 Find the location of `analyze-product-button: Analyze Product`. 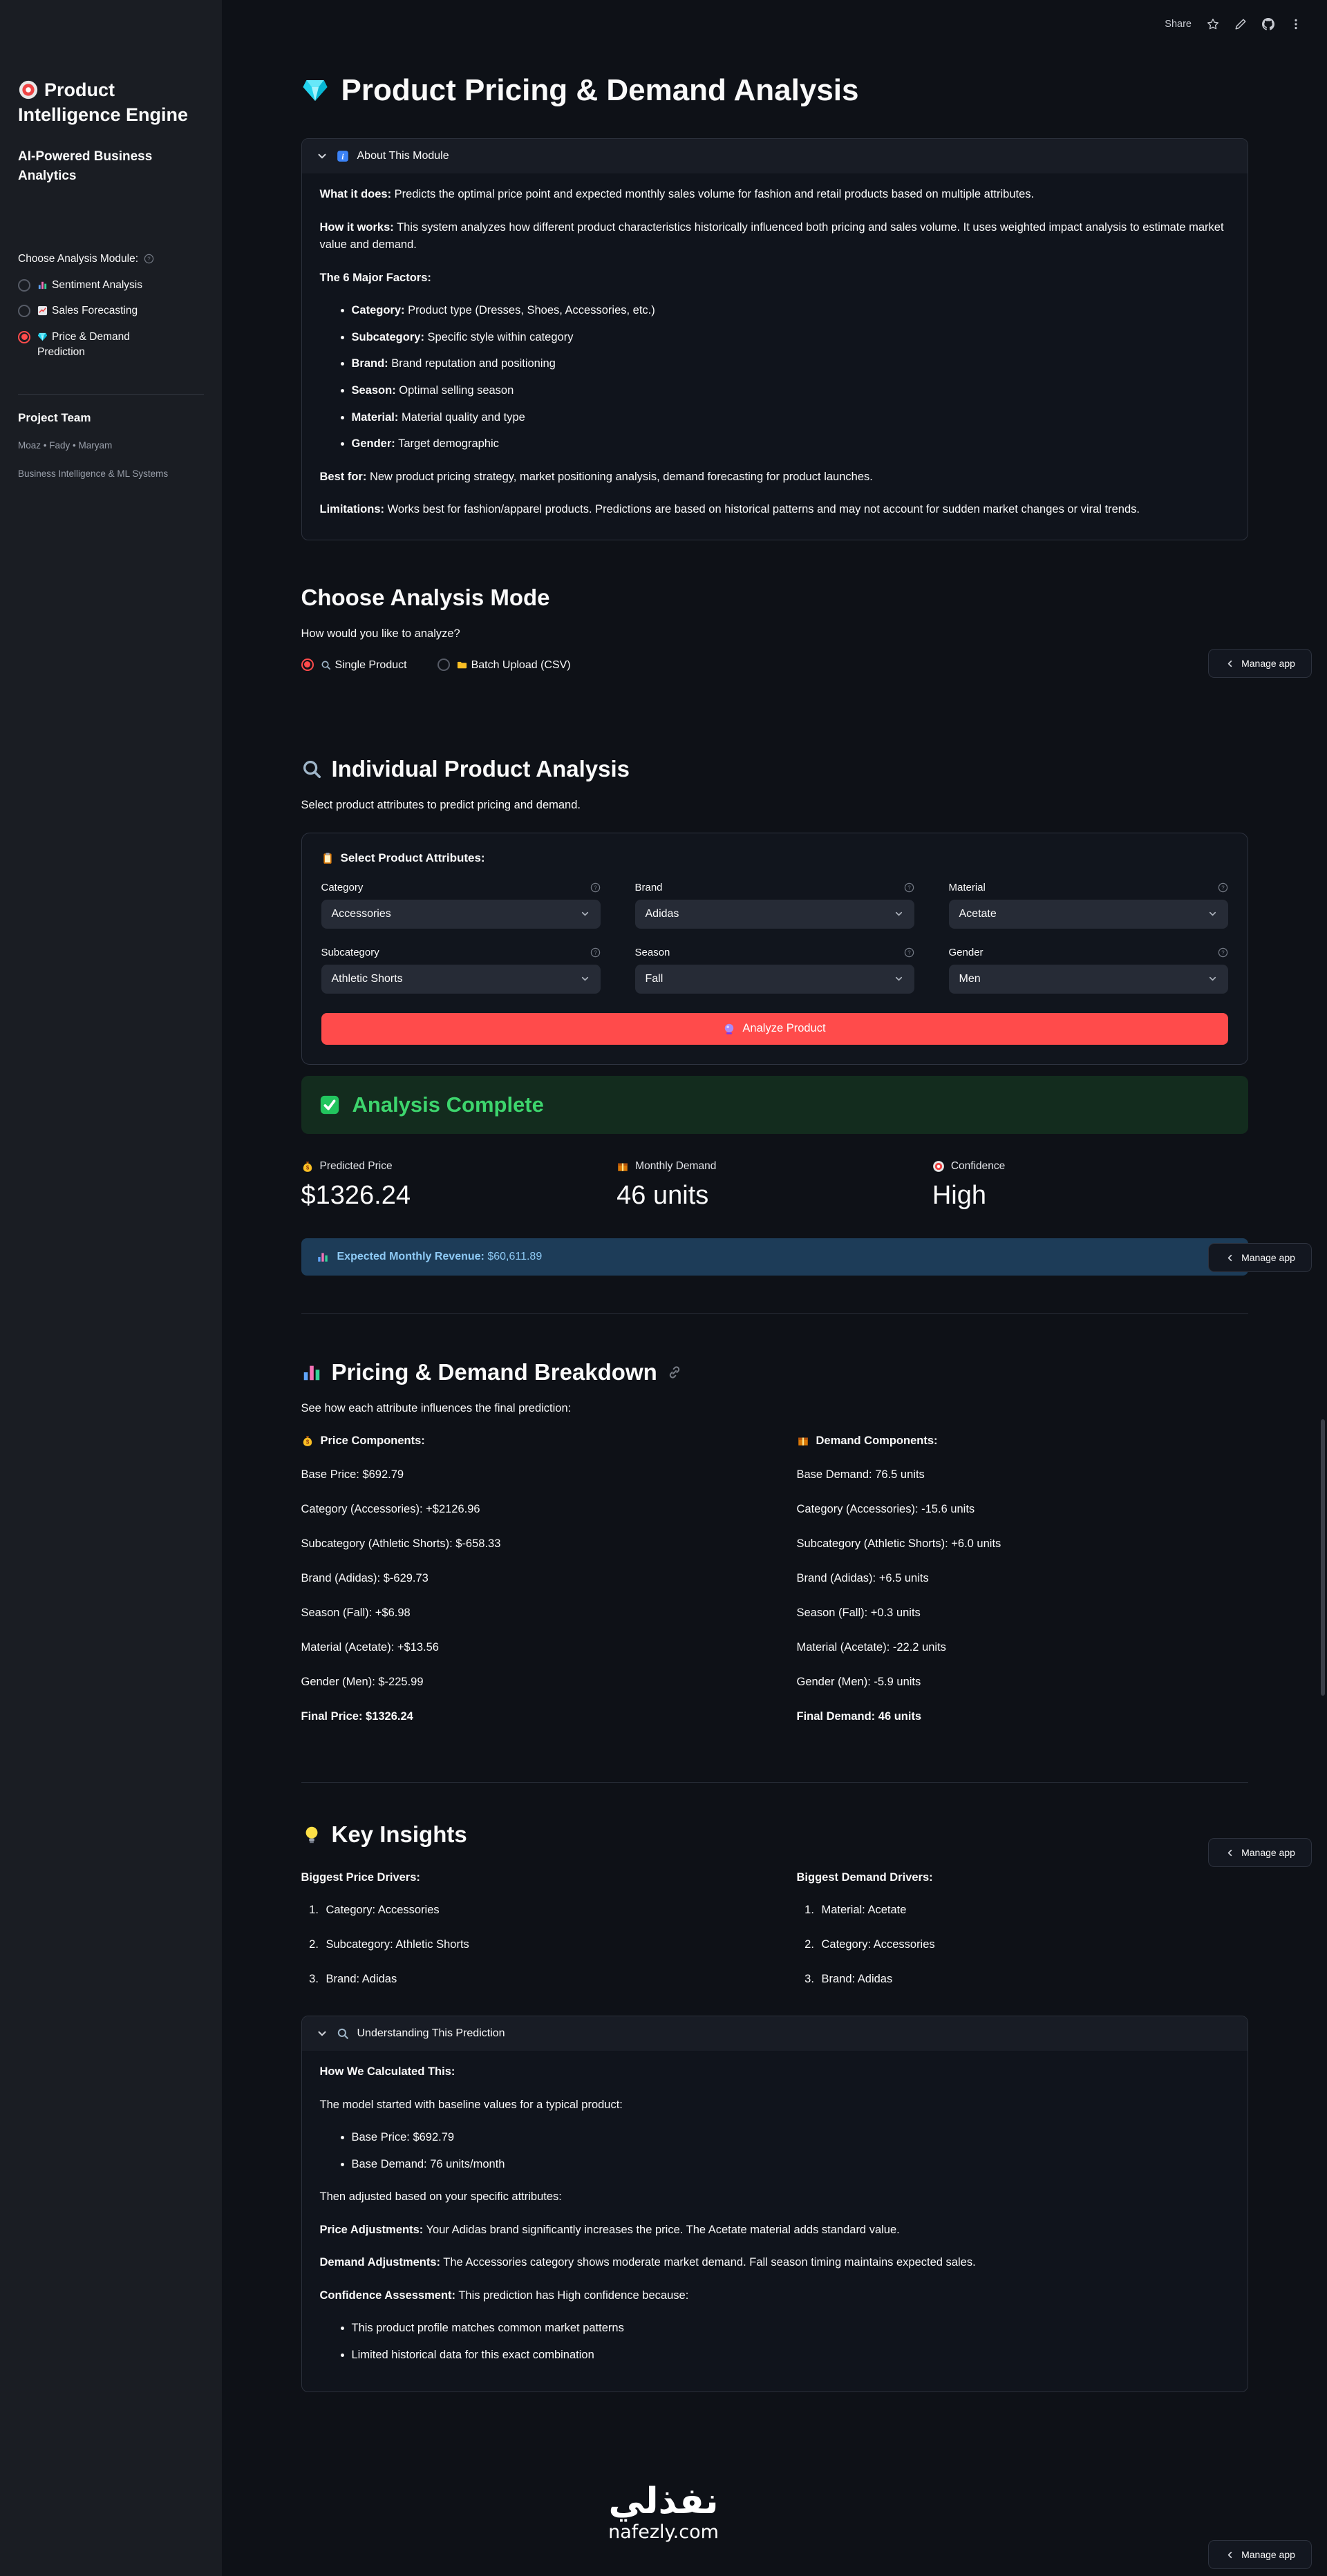

analyze-product-button: Analyze Product is located at coordinates (775, 1028).